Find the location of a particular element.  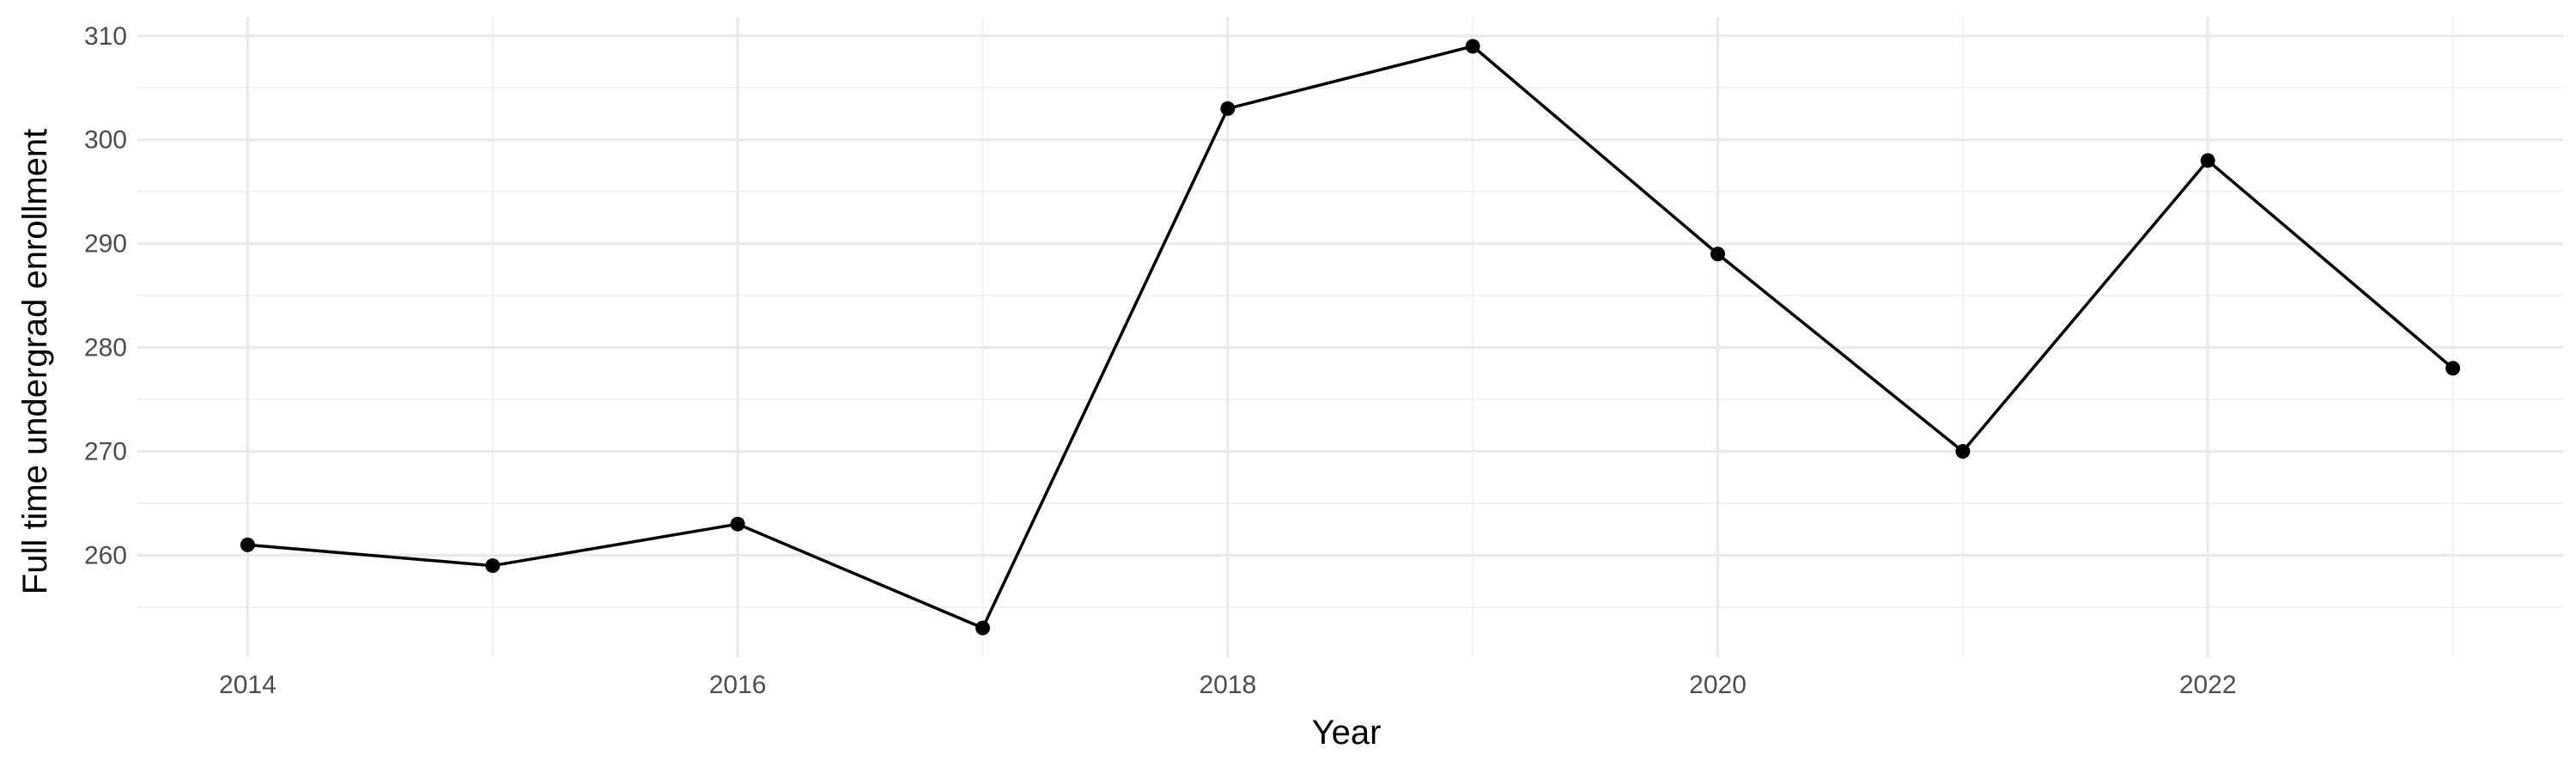

y-tick-label: 300 is located at coordinates (106, 140).